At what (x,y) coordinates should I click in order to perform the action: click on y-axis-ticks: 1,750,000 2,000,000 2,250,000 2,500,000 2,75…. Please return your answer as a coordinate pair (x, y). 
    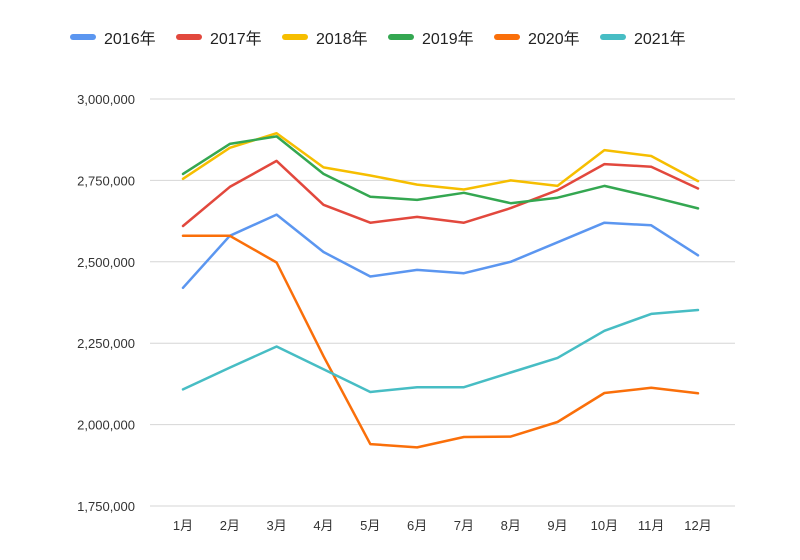
    Looking at the image, I should click on (106, 303).